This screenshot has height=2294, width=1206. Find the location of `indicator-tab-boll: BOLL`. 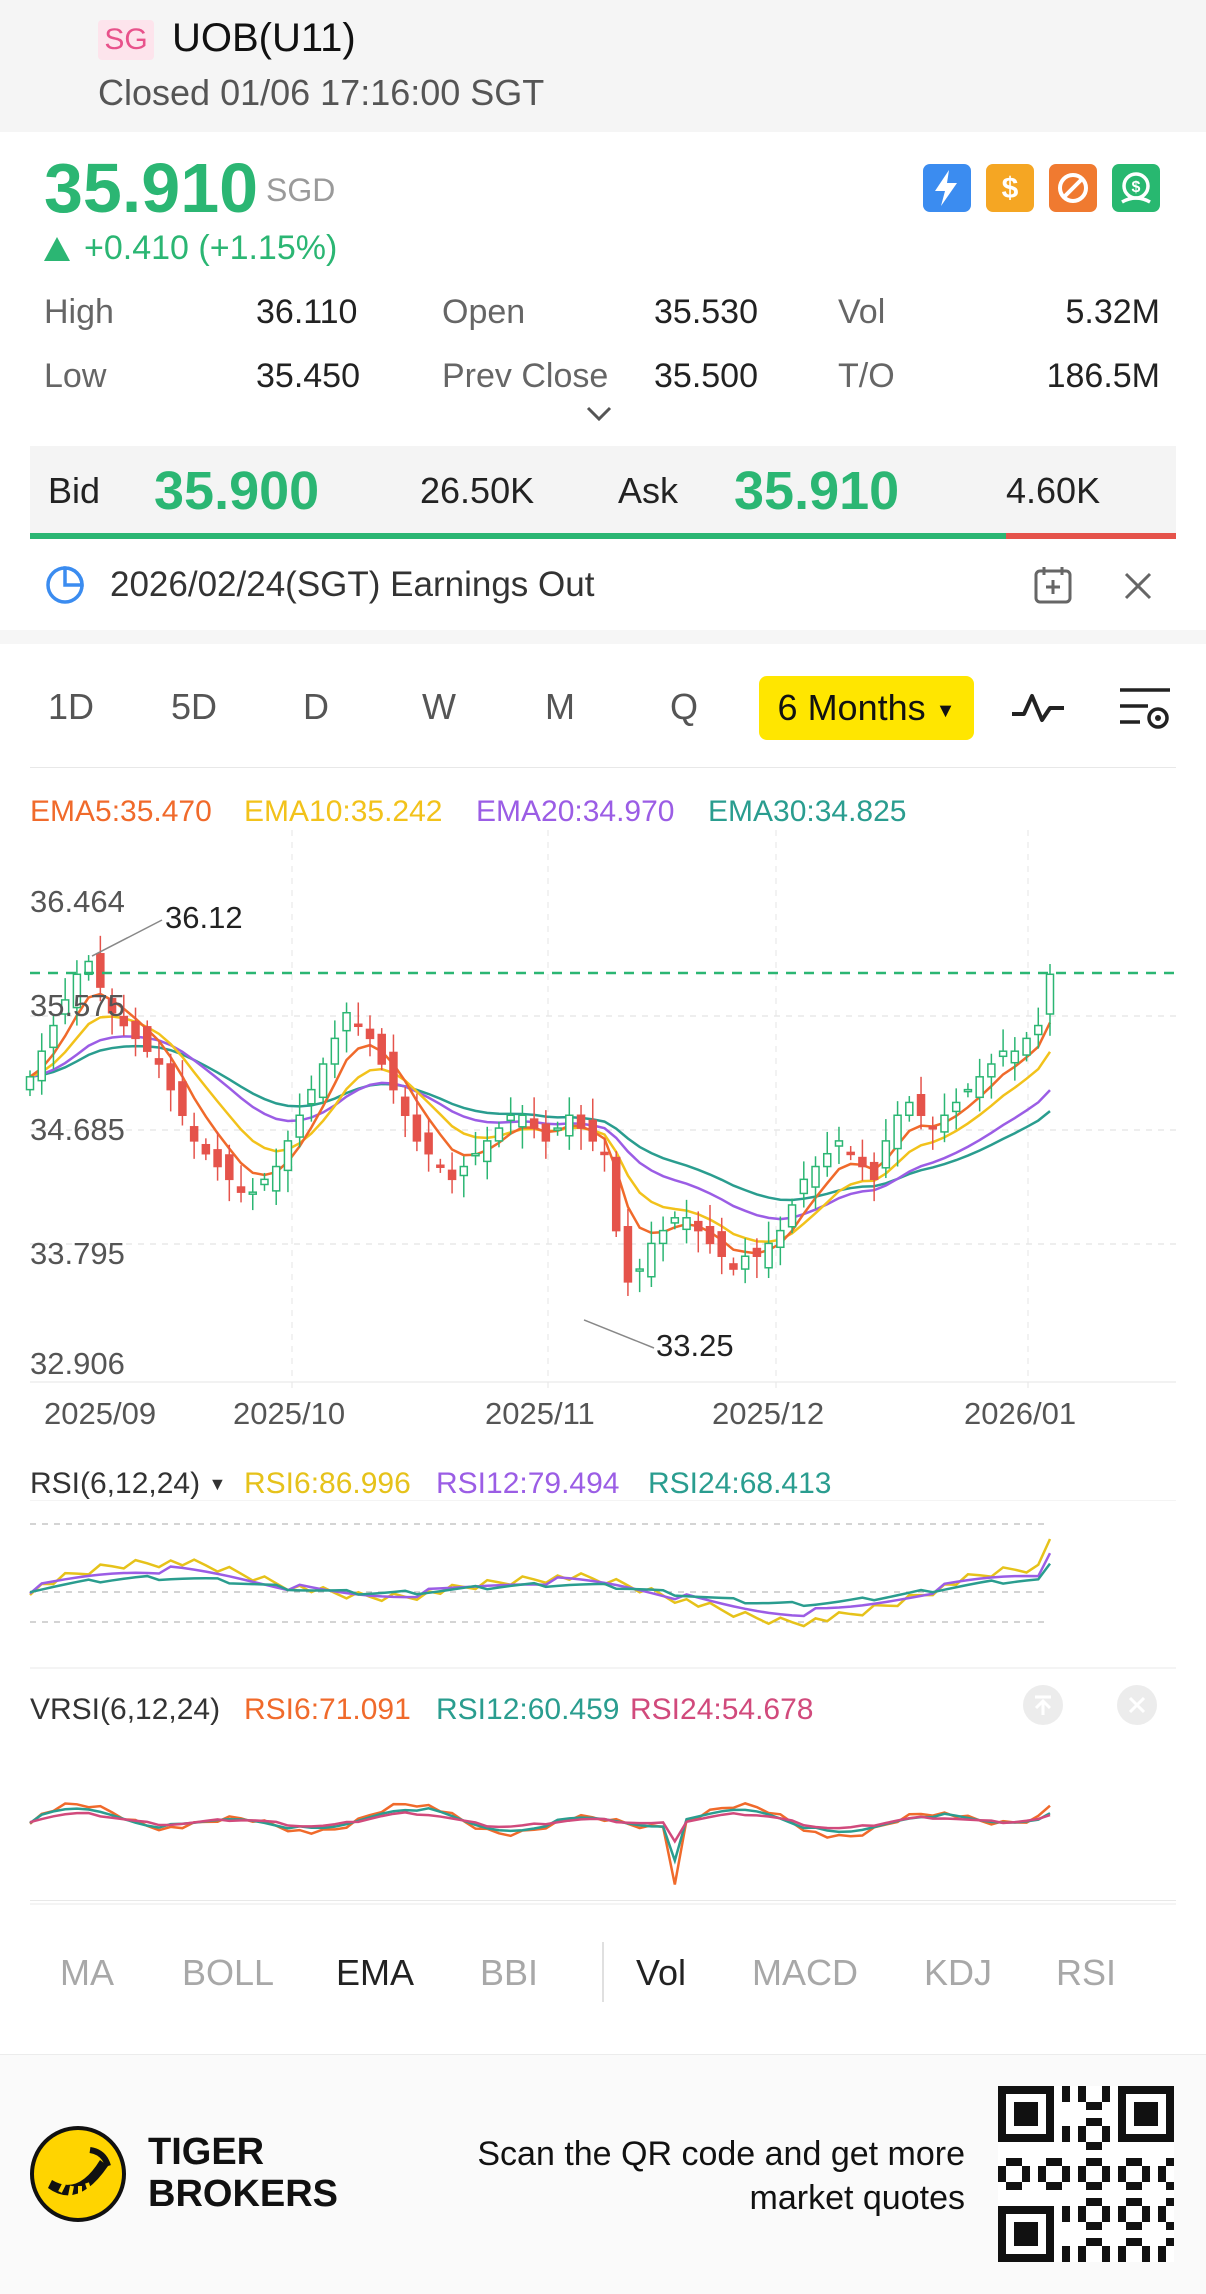

indicator-tab-boll: BOLL is located at coordinates (228, 1972).